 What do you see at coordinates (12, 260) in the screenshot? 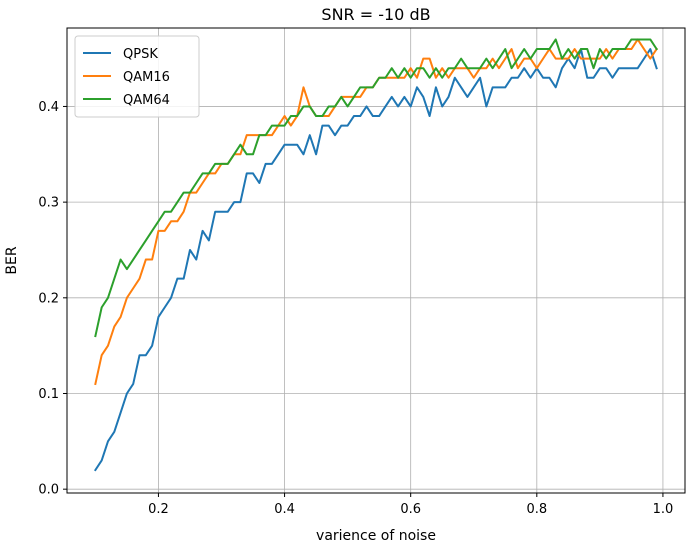
I see `y-axis-label: BER` at bounding box center [12, 260].